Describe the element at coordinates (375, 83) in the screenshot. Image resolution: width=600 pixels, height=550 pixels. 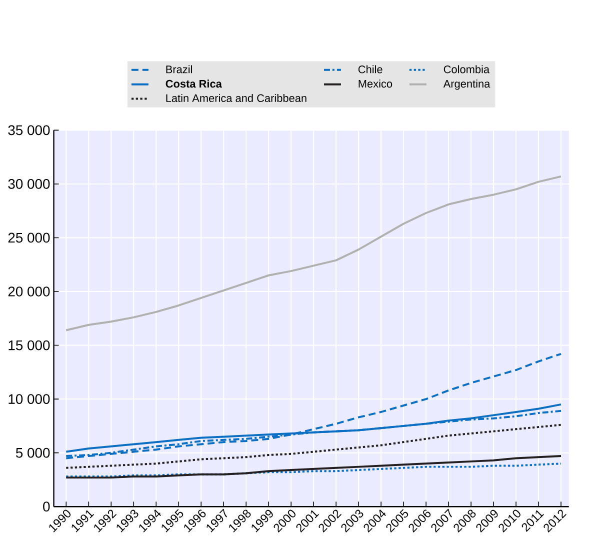
I see `legend-label: Mexico` at that location.